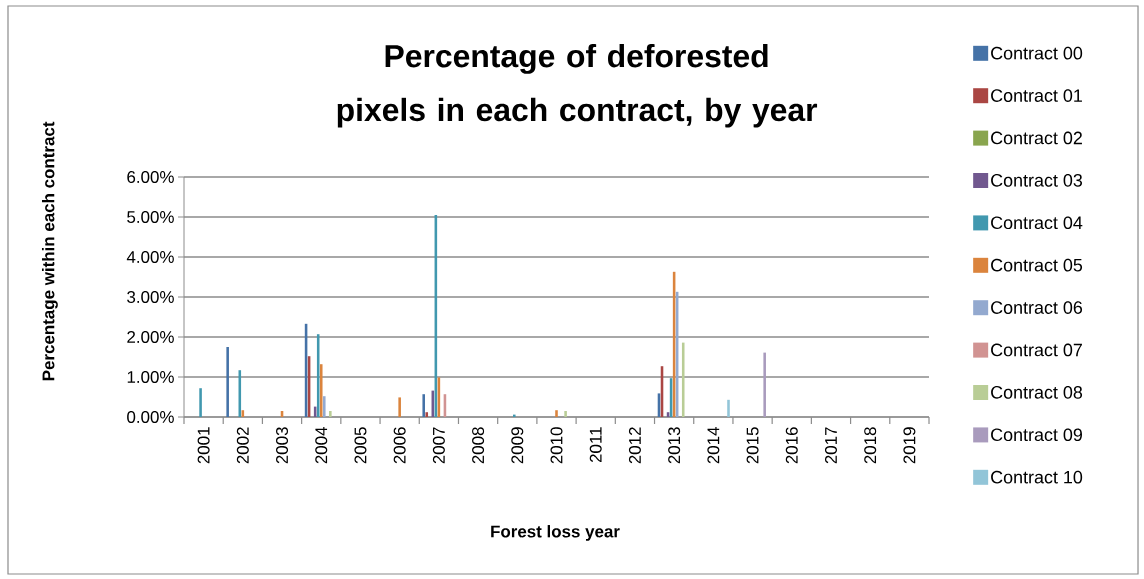  I want to click on x-tick-label: 2015, so click(752, 445).